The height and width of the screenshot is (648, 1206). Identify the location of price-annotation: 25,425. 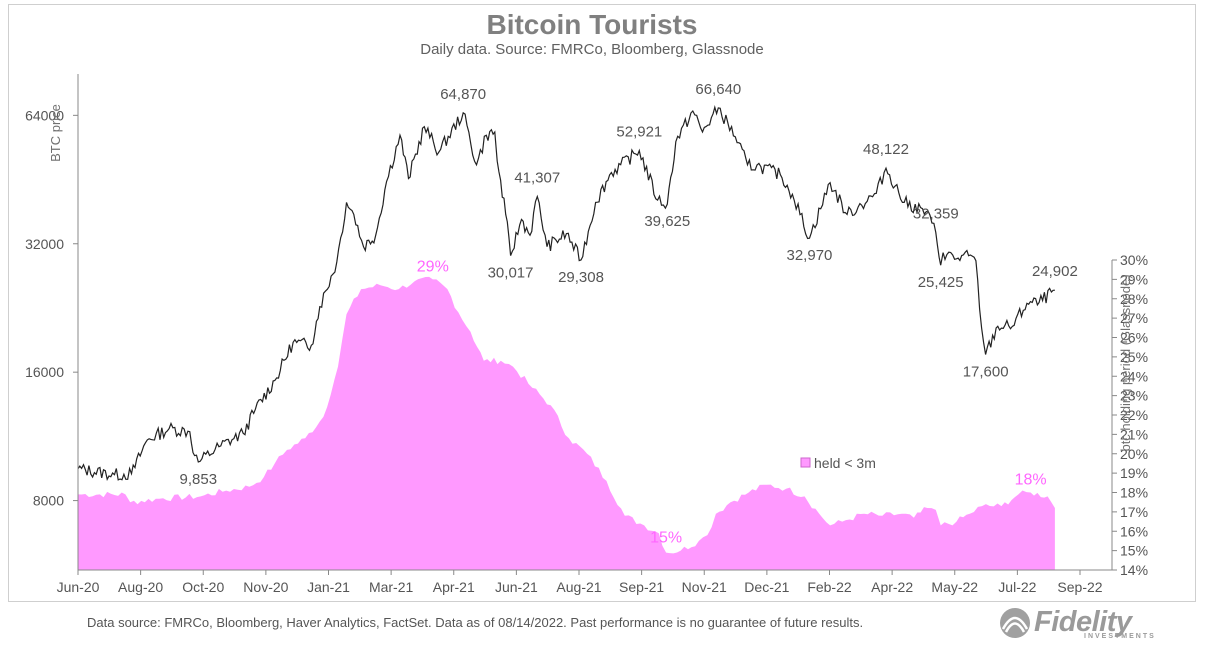
(941, 282).